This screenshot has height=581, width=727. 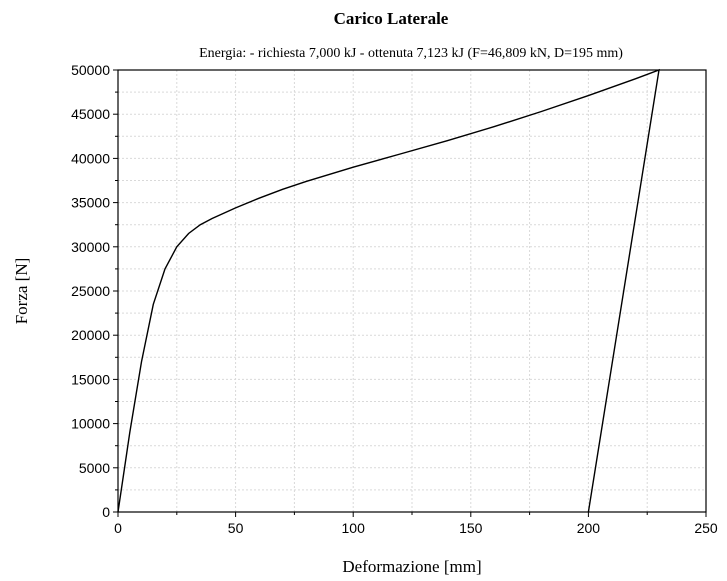 What do you see at coordinates (391, 18) in the screenshot?
I see `chart-title: Carico Laterale` at bounding box center [391, 18].